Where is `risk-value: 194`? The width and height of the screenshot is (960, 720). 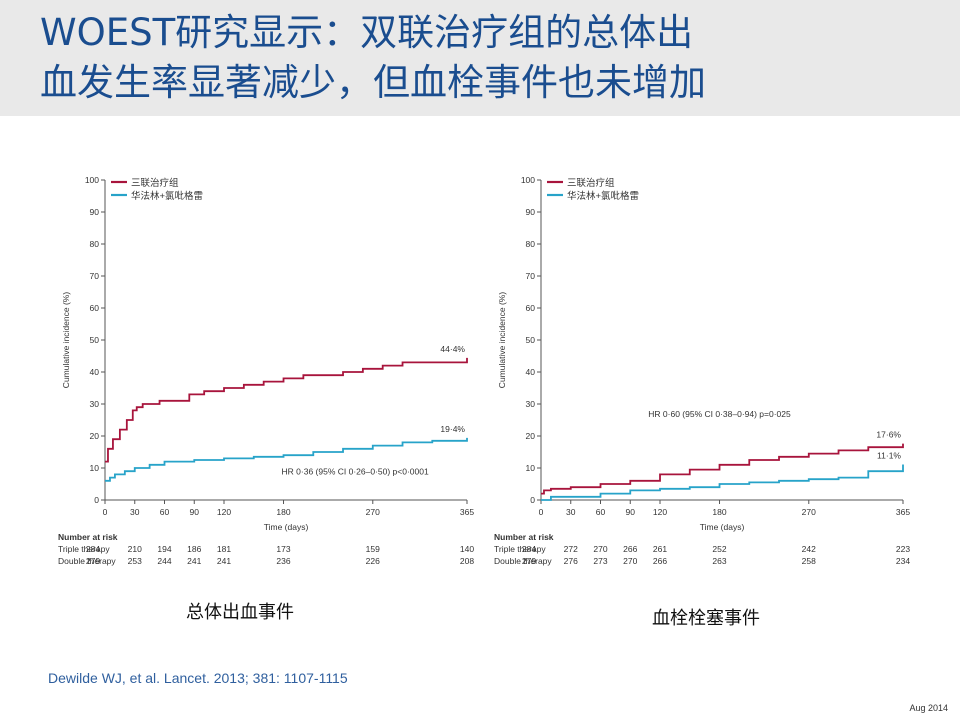 risk-value: 194 is located at coordinates (164, 549).